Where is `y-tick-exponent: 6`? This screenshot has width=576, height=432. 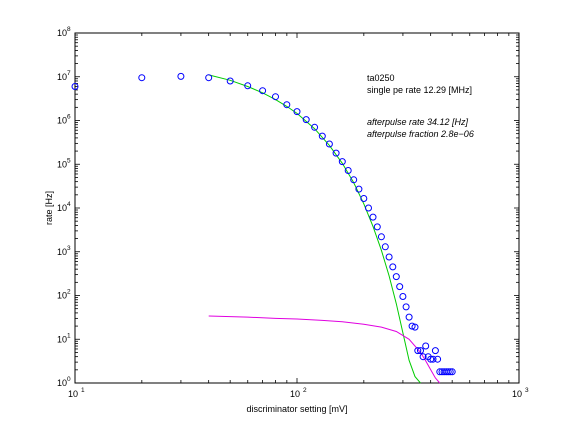 y-tick-exponent: 6 is located at coordinates (69, 117).